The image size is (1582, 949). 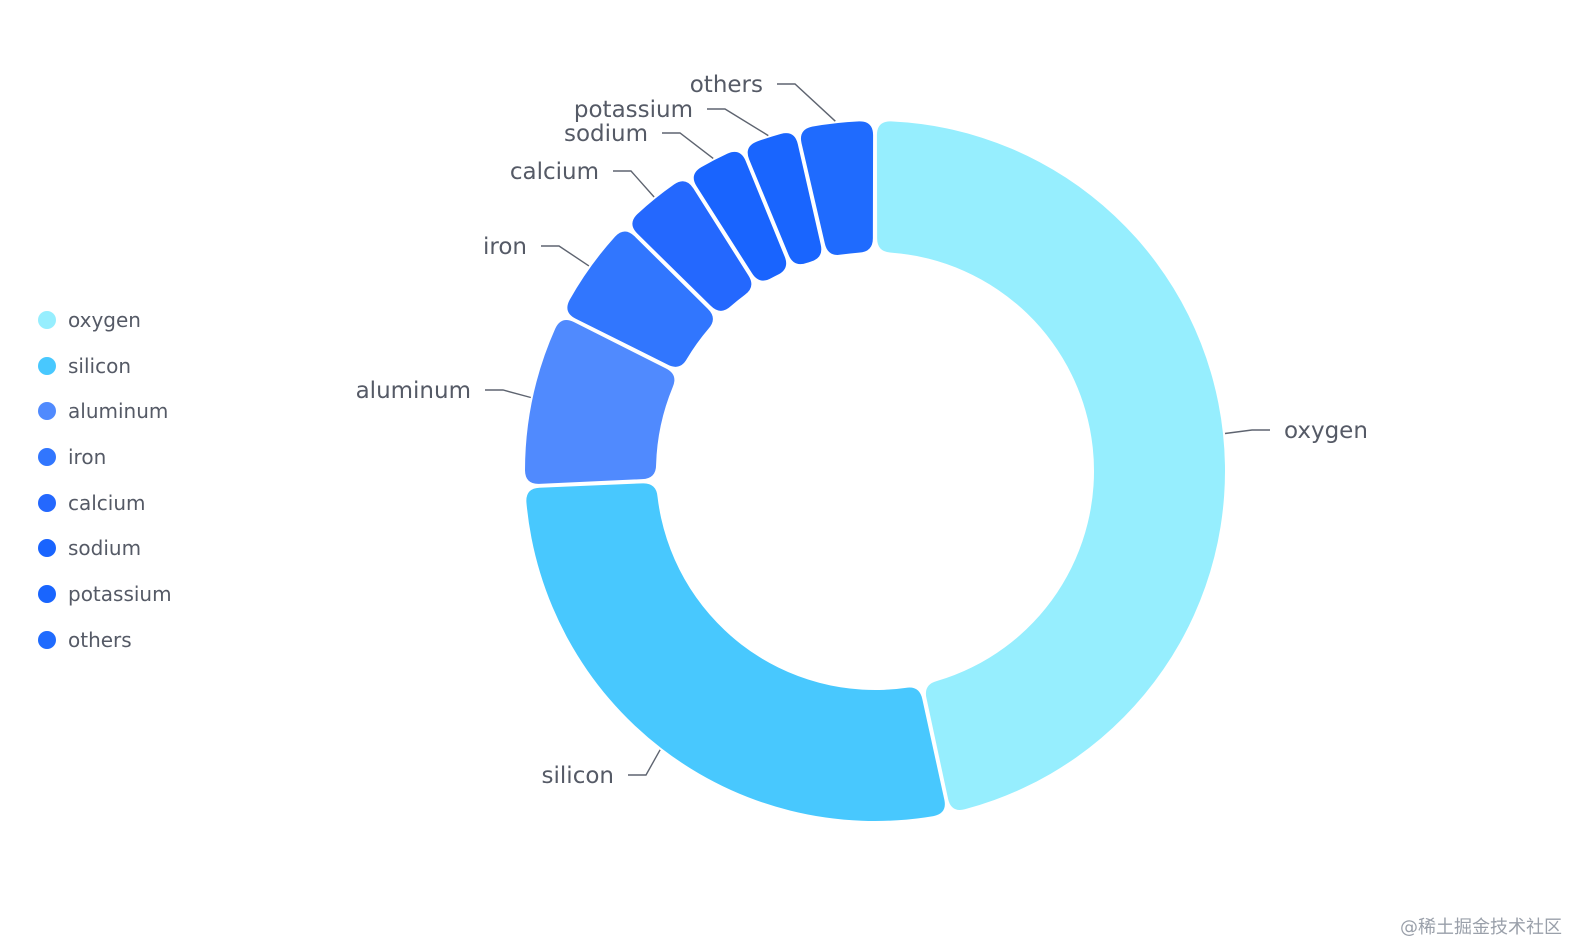 What do you see at coordinates (735, 652) in the screenshot?
I see `slice-silicon` at bounding box center [735, 652].